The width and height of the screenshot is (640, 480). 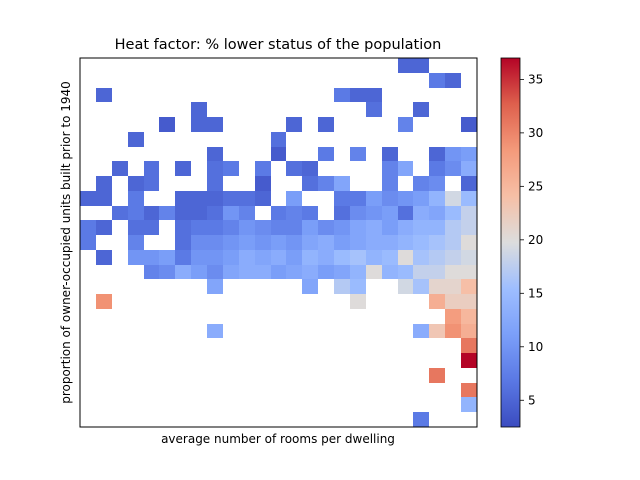 I want to click on colorbar-tick-label: 15, so click(x=535, y=293).